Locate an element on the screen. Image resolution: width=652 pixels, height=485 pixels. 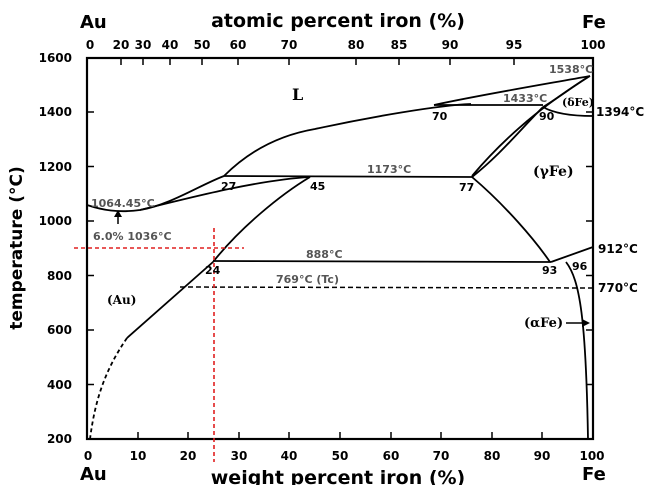
delta-fe-boundary is located at coordinates (566, 91).